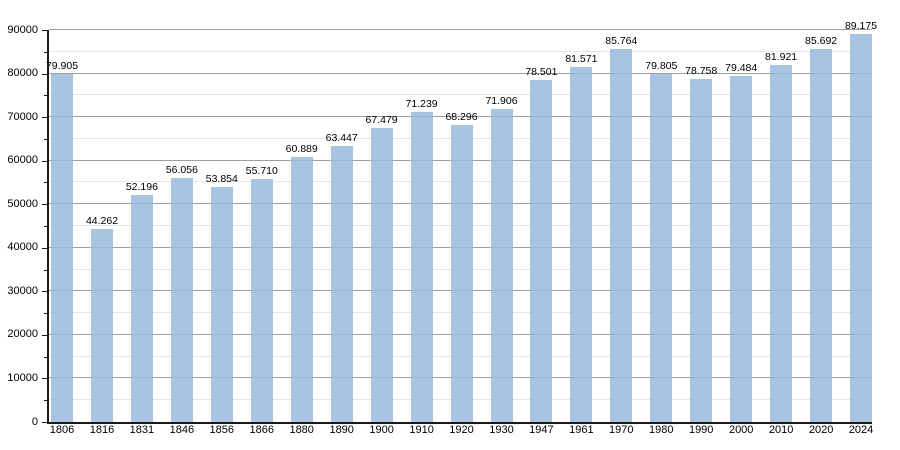 This screenshot has width=900, height=450. What do you see at coordinates (821, 430) in the screenshot?
I see `x-axis-tick-label: 2020` at bounding box center [821, 430].